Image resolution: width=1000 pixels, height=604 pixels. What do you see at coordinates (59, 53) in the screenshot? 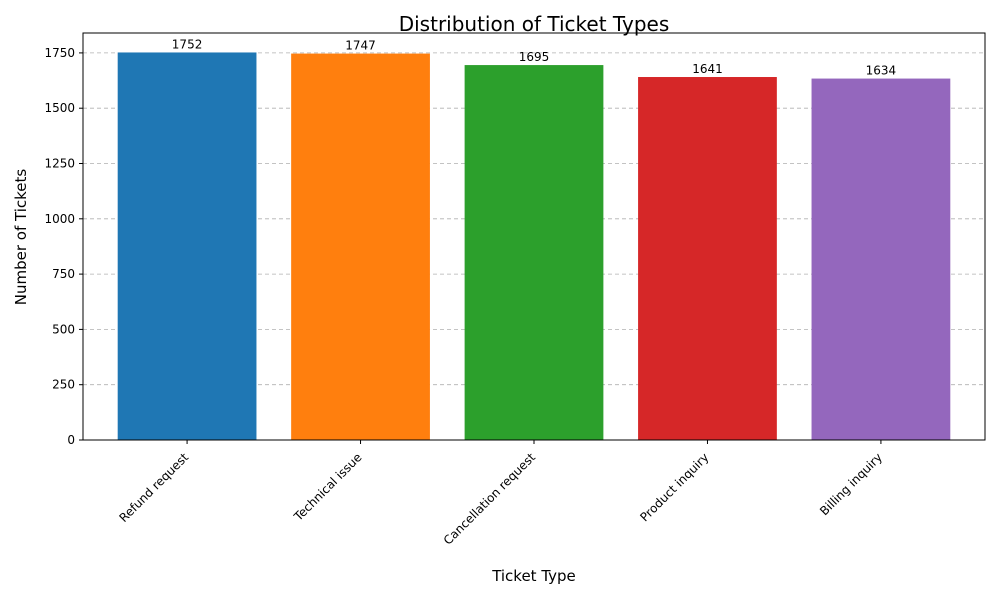
I see `y-tick-label: 1750` at bounding box center [59, 53].